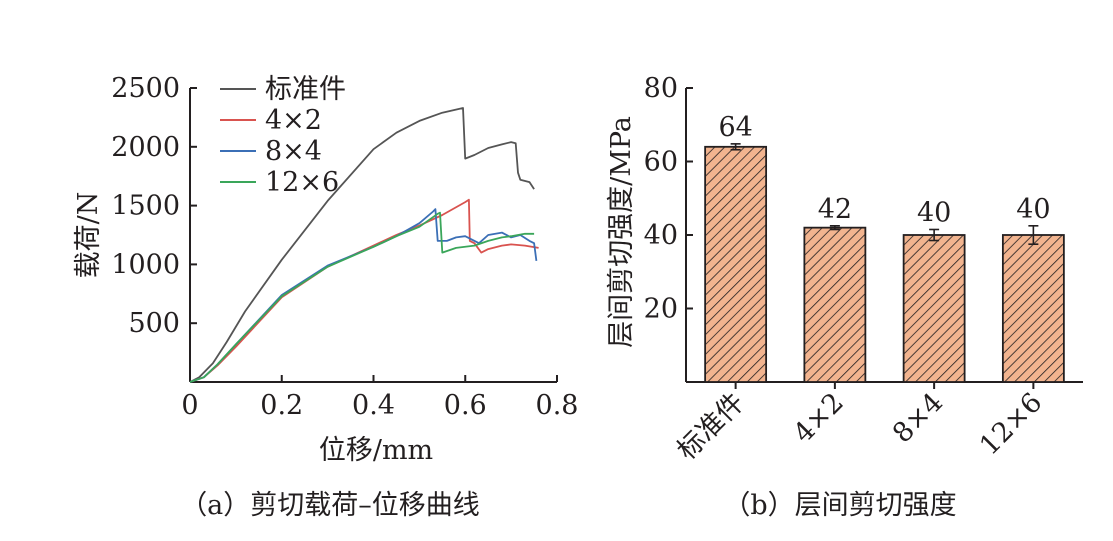 The height and width of the screenshot is (541, 1113). What do you see at coordinates (189, 405) in the screenshot?
I see `line-chart-x-tick-label: 0` at bounding box center [189, 405].